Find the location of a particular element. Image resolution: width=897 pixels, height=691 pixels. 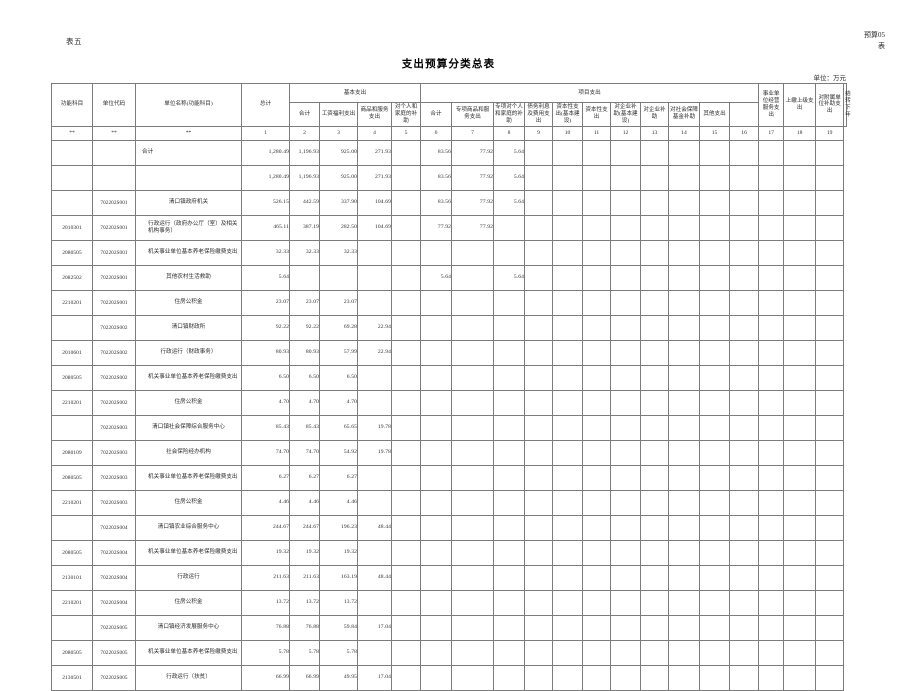

colnum-cell: 1 is located at coordinates (265, 133).